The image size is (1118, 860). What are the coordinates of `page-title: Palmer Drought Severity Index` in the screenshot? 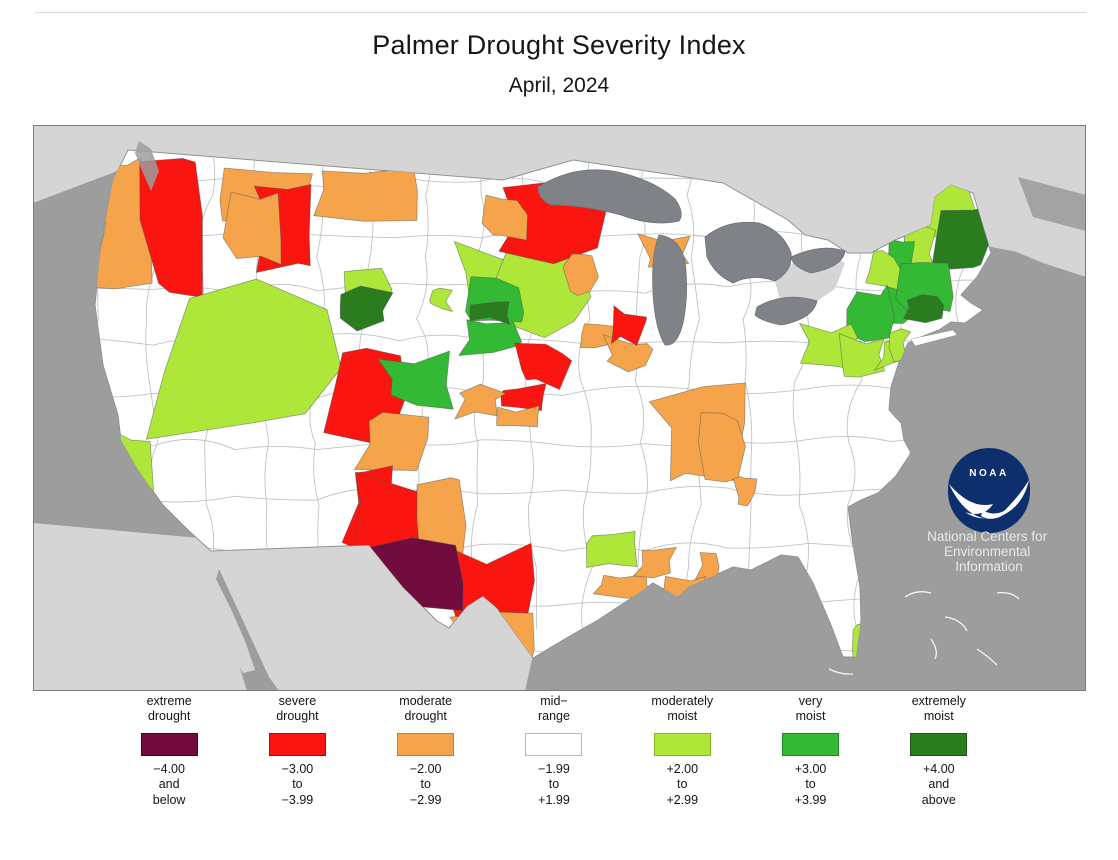 It's located at (559, 45).